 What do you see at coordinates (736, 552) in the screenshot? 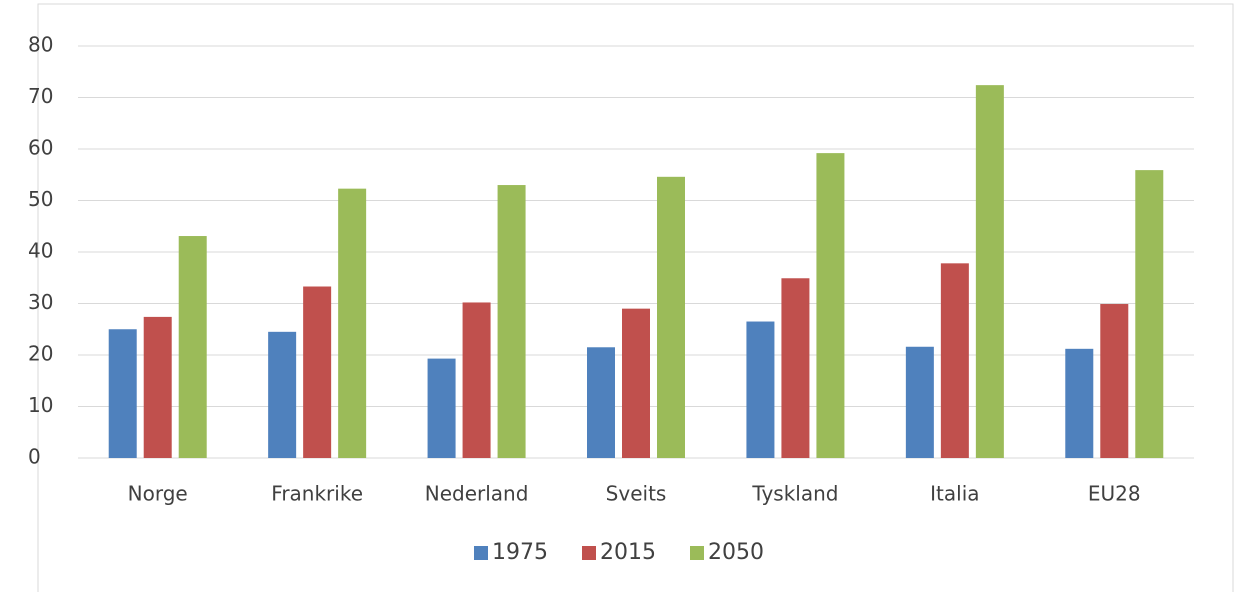
I see `legend-label: 2050` at bounding box center [736, 552].